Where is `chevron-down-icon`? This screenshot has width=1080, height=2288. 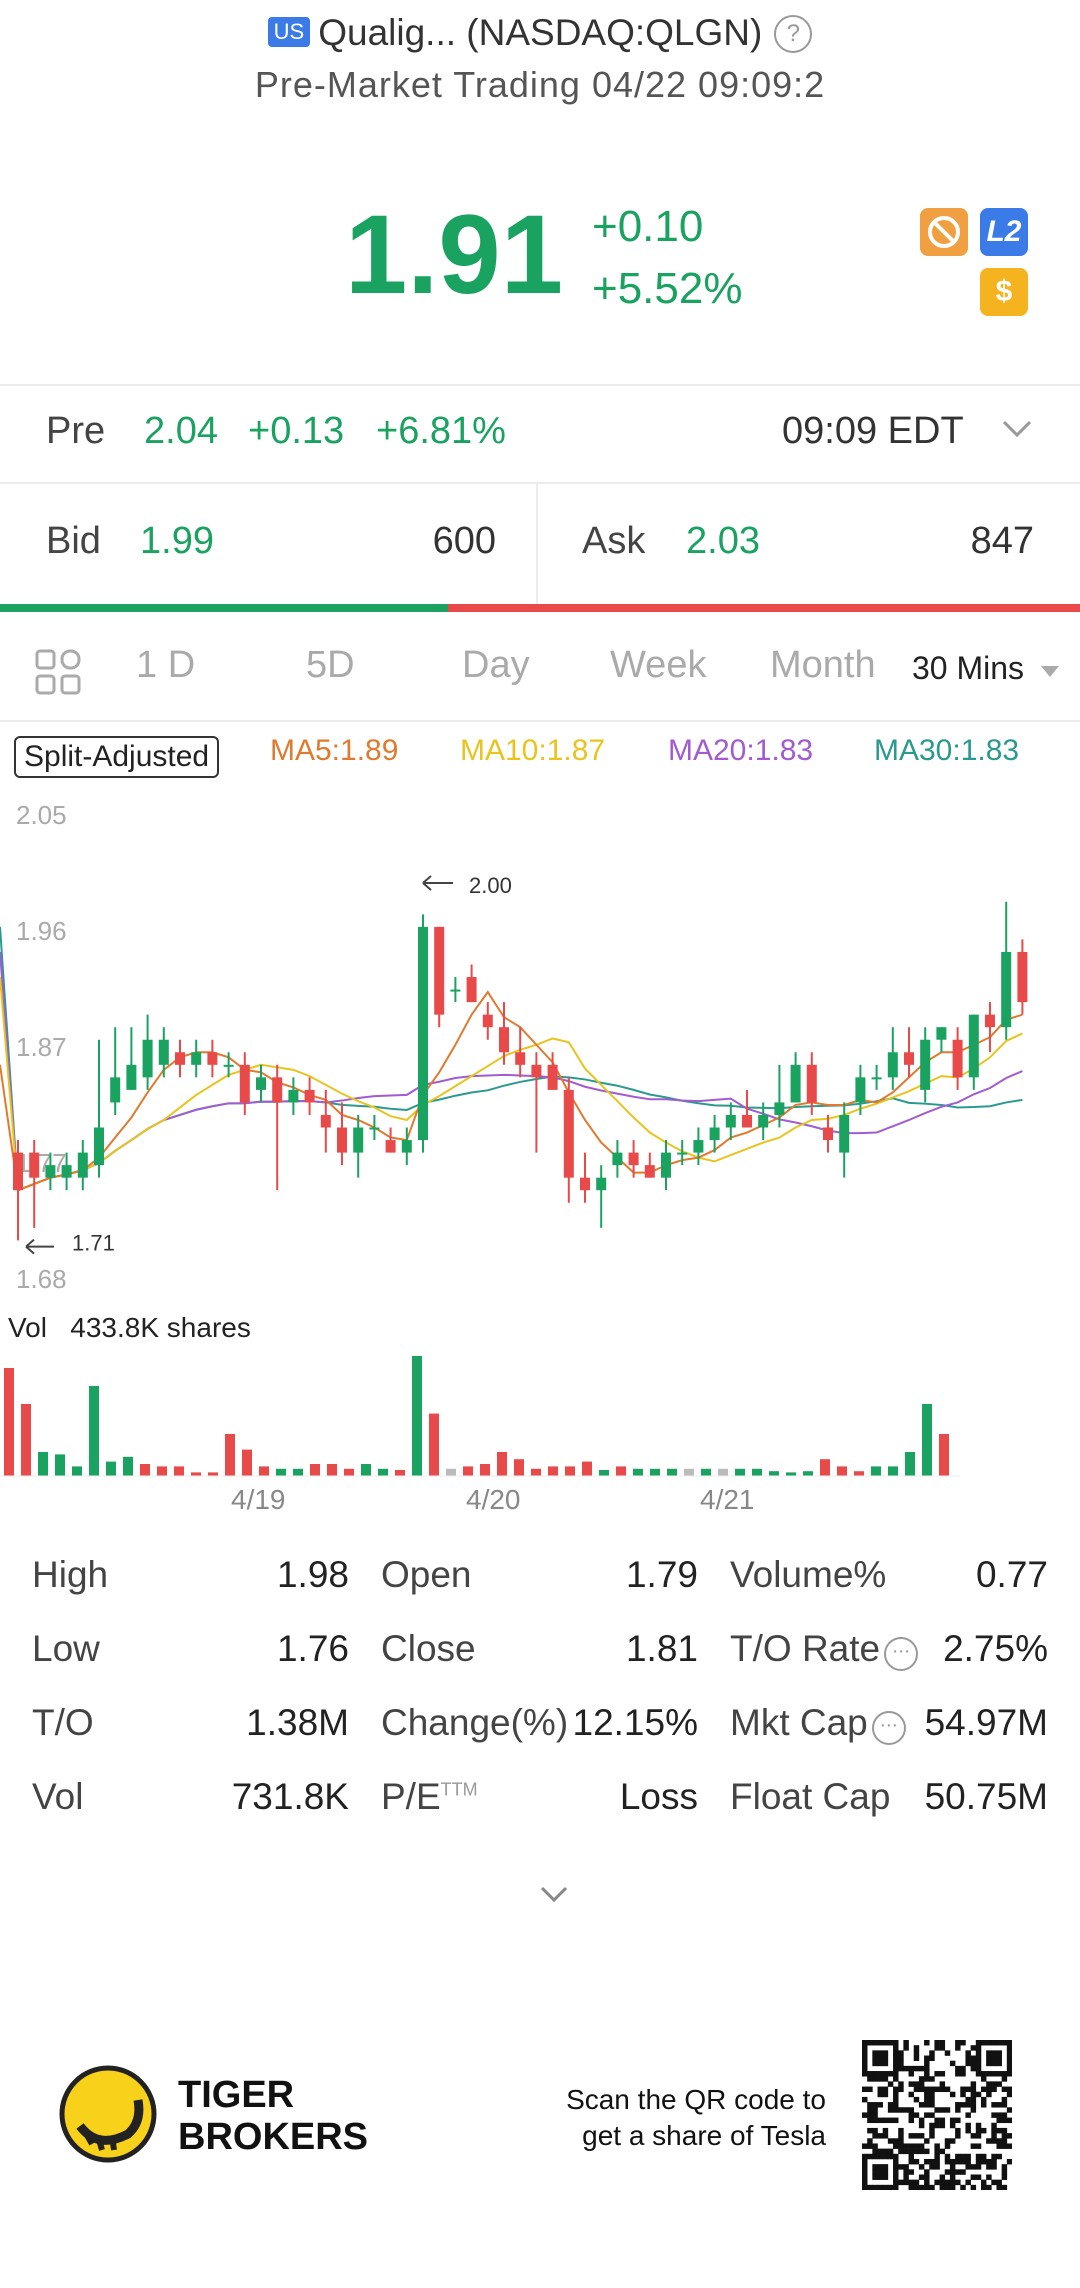 chevron-down-icon is located at coordinates (1017, 431).